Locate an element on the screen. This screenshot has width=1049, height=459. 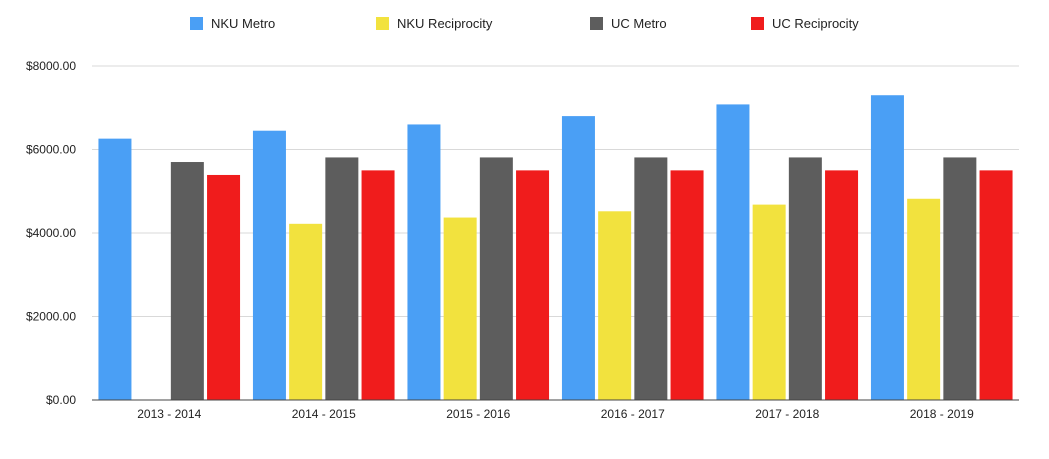
x-tick-label: 2018 - 2019 is located at coordinates (942, 414).